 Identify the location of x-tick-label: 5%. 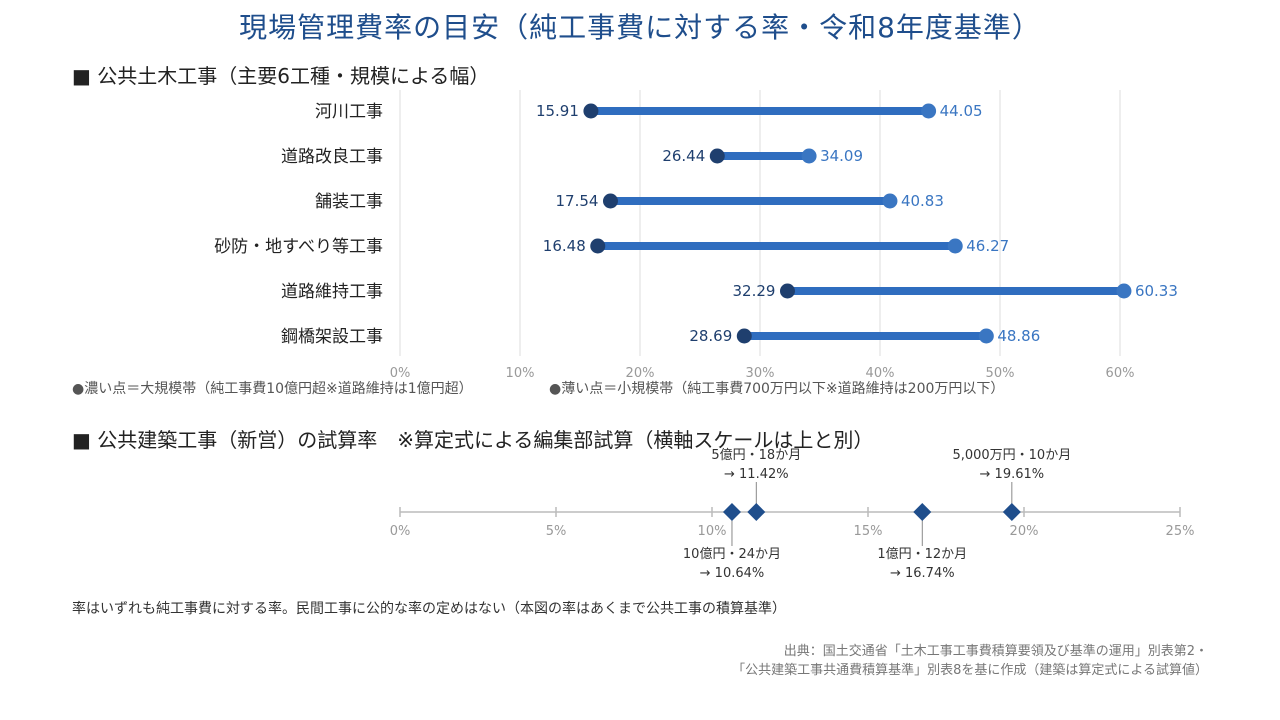
(556, 531).